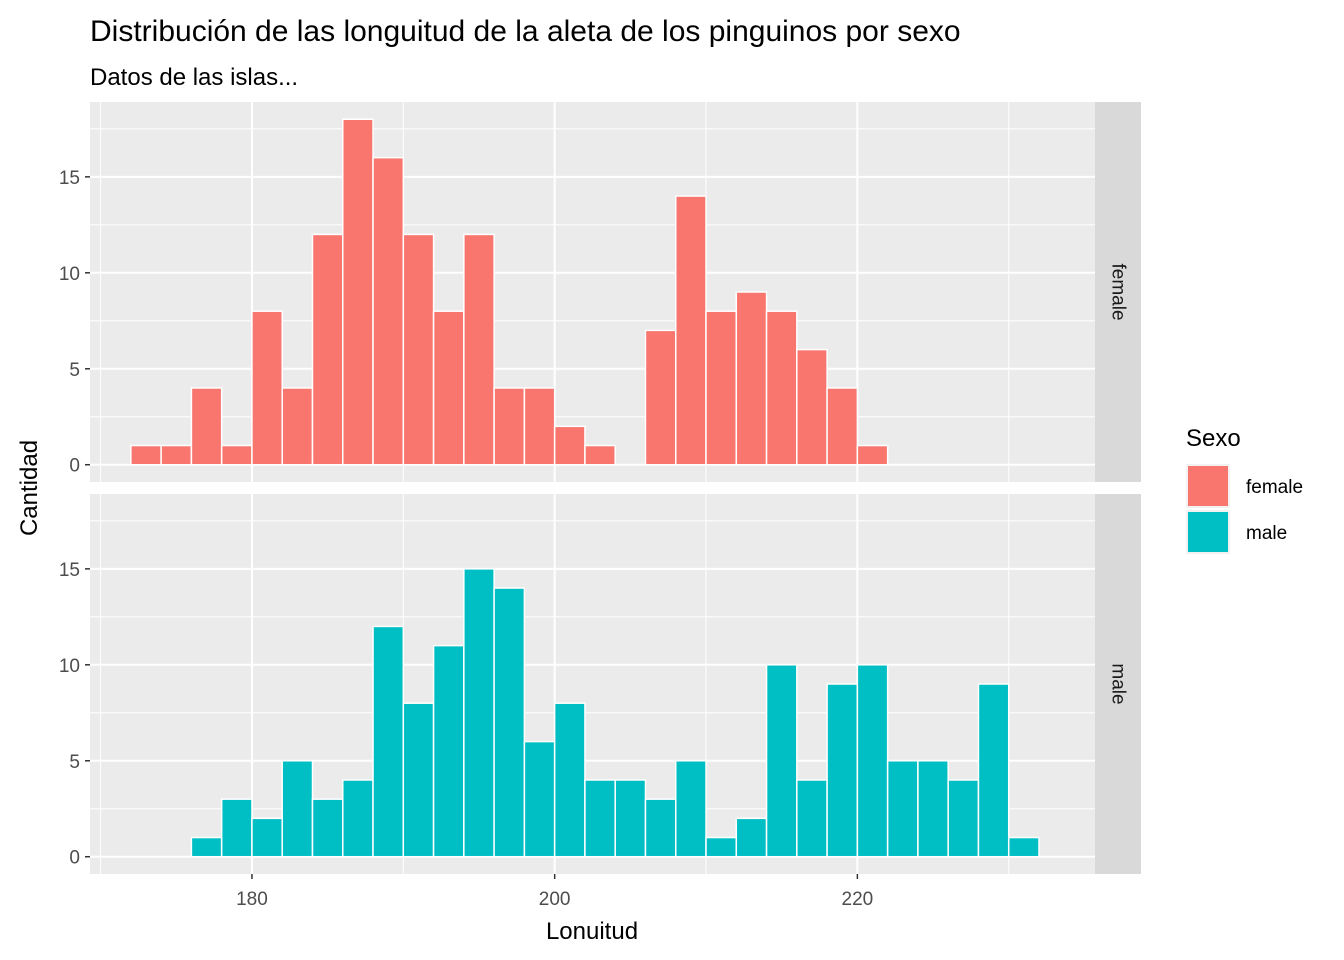 This screenshot has width=1344, height=960. I want to click on legend: Sexo female male, so click(1244, 489).